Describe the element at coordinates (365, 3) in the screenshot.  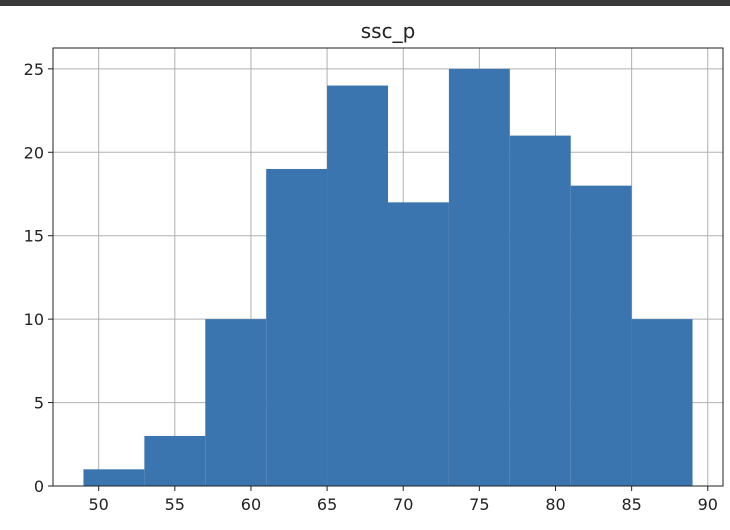
I see `window-top-strip` at that location.